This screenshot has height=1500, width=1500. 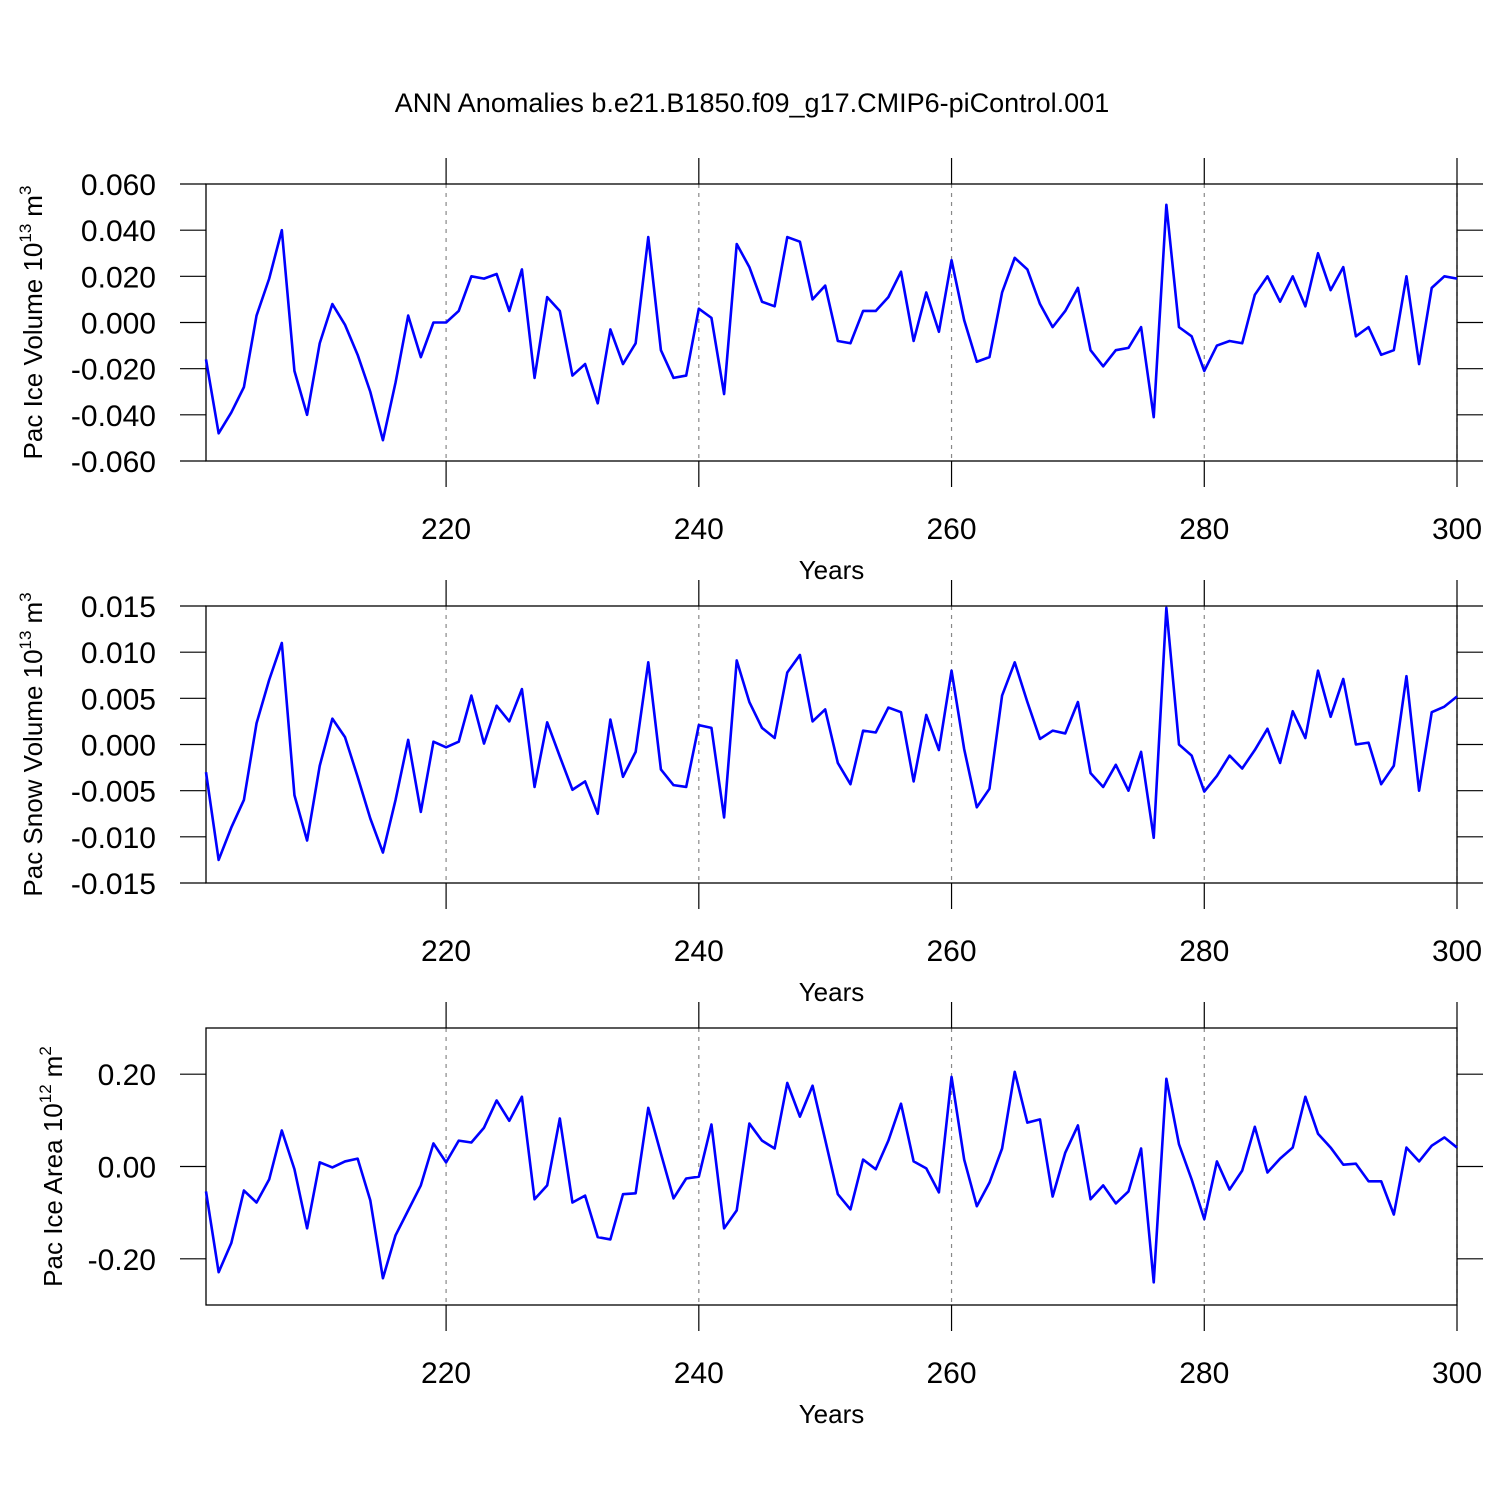 I want to click on y-tick-label: 0.00, so click(x=127, y=1168).